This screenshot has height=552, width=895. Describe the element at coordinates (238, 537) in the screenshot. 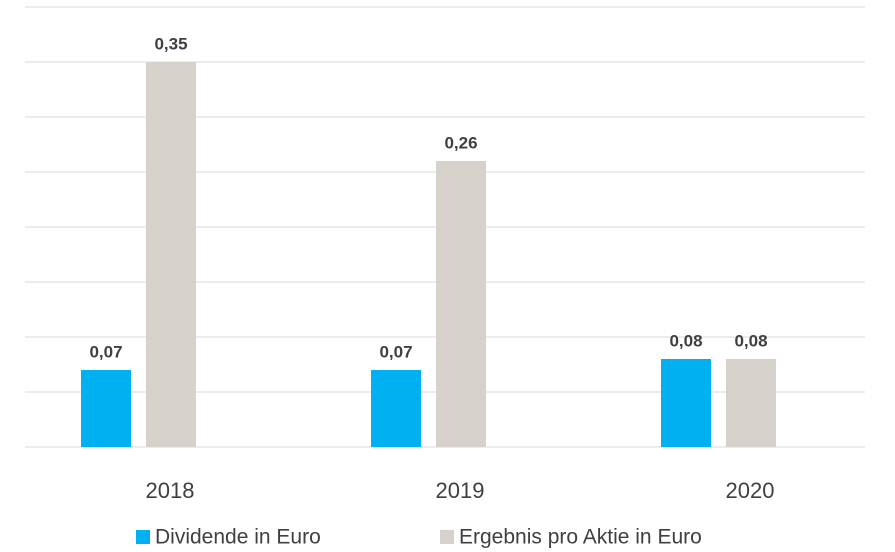

I see `legend-label: Dividende in Euro` at that location.